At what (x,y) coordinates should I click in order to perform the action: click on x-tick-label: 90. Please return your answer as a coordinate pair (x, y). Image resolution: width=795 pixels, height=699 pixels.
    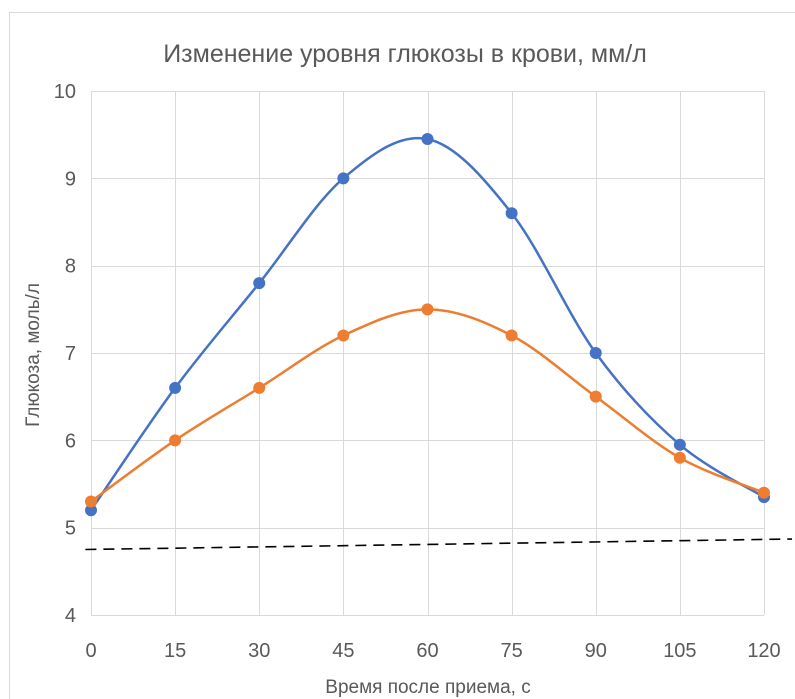
    Looking at the image, I should click on (596, 651).